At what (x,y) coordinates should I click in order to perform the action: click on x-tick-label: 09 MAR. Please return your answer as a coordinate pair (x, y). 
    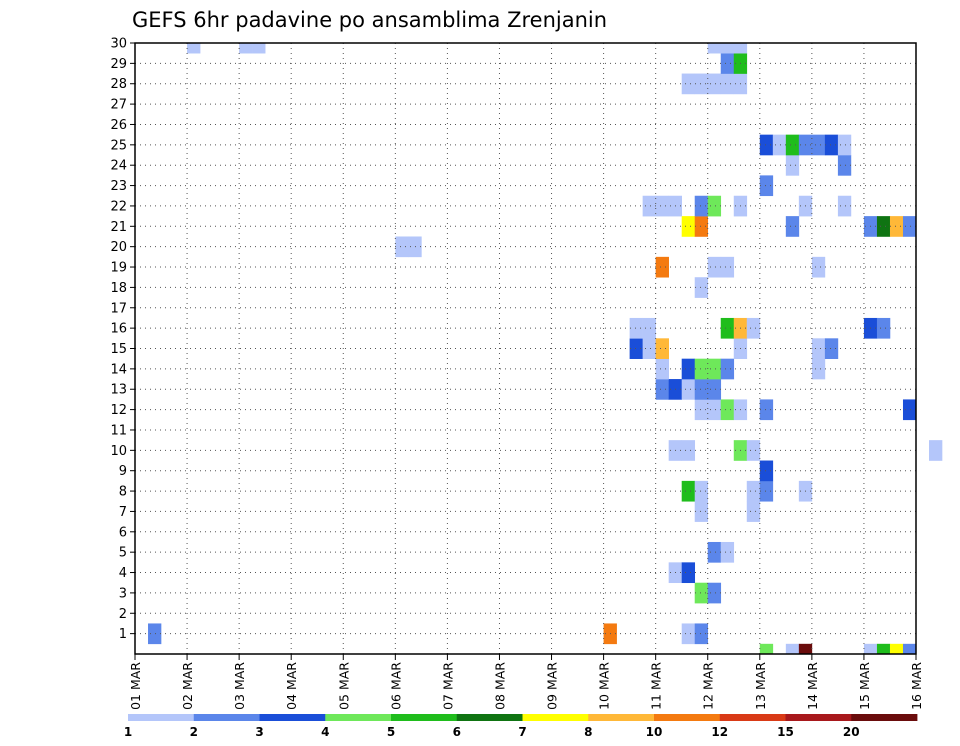
    Looking at the image, I should click on (552, 686).